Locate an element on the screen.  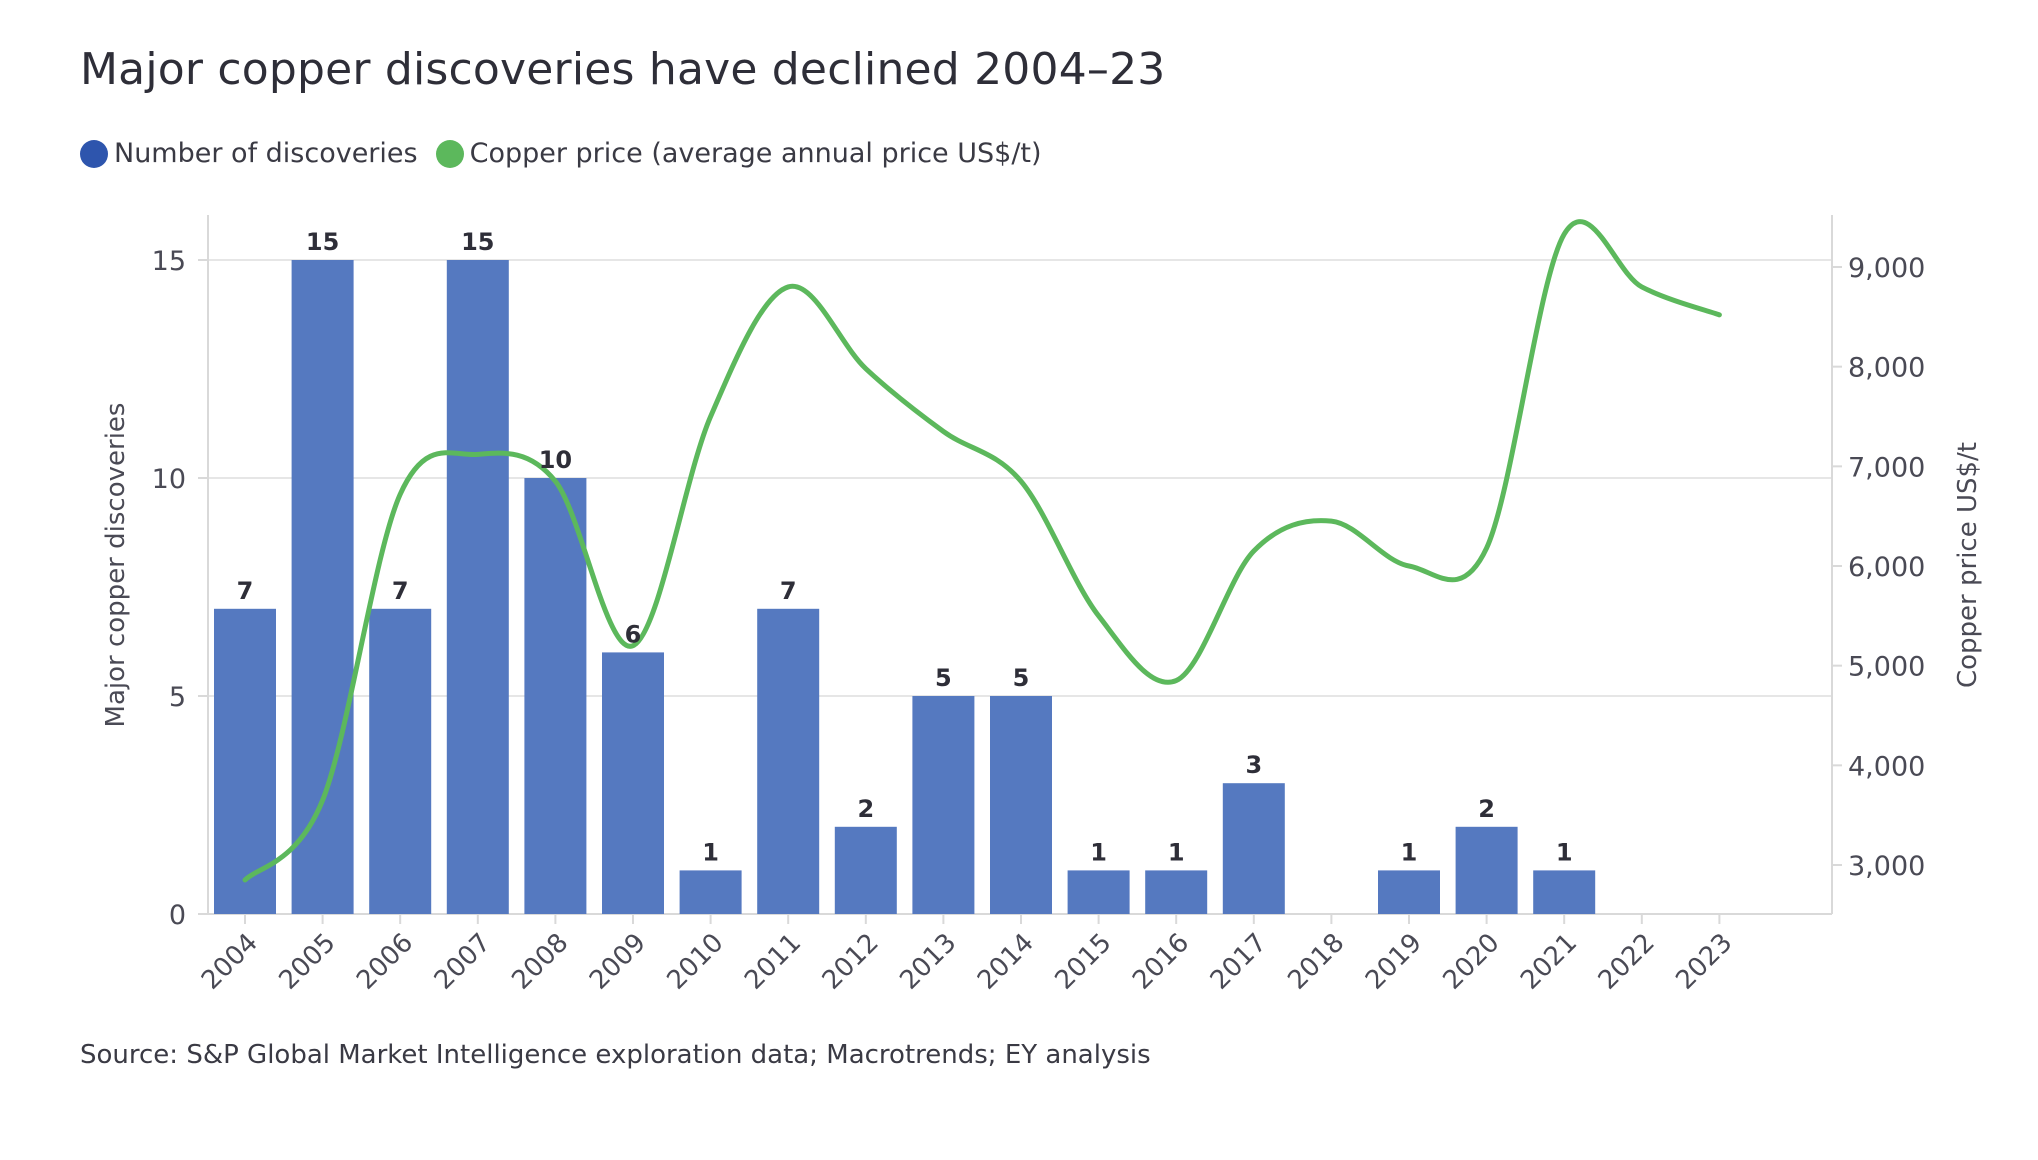
bar-2013 is located at coordinates (943, 805).